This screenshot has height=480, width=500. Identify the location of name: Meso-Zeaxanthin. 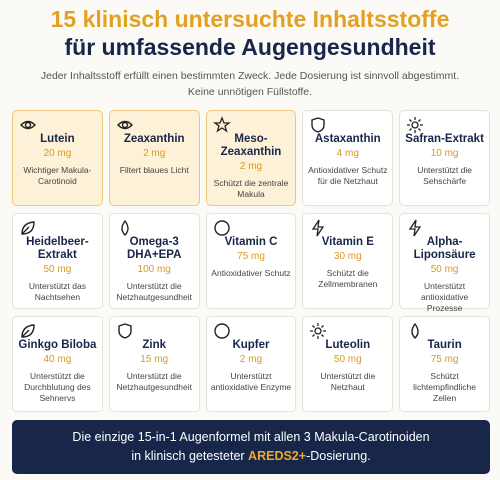
(251, 145).